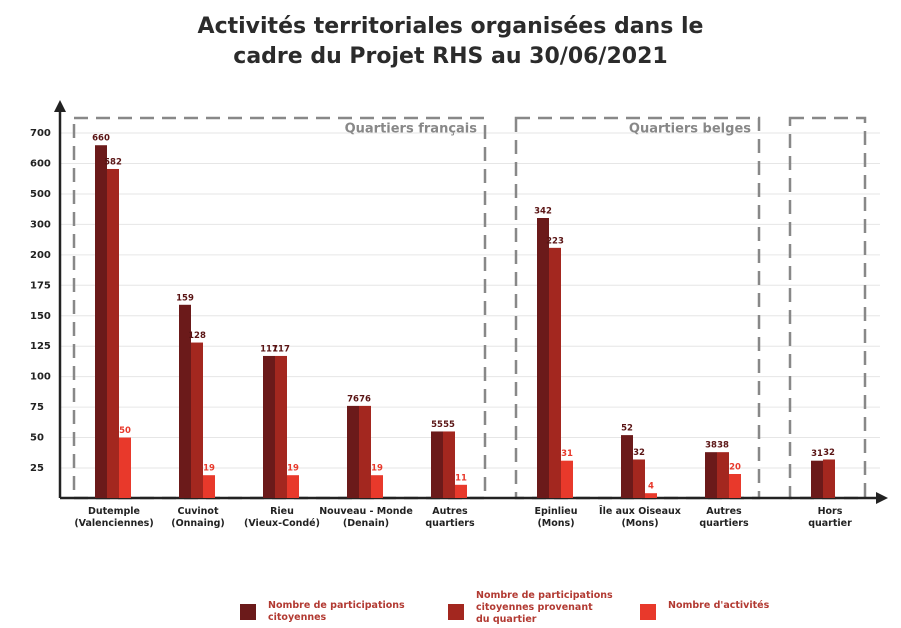  What do you see at coordinates (40, 224) in the screenshot?
I see `y-tick-label: 300` at bounding box center [40, 224].